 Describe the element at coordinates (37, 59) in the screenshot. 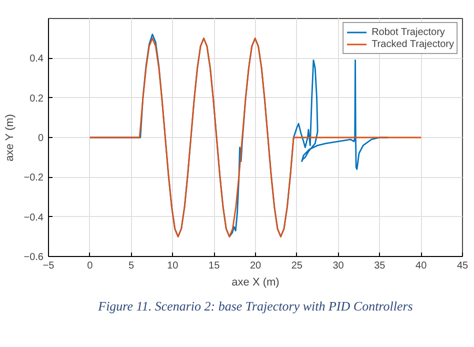

I see `y-tick-label: 0.4` at that location.